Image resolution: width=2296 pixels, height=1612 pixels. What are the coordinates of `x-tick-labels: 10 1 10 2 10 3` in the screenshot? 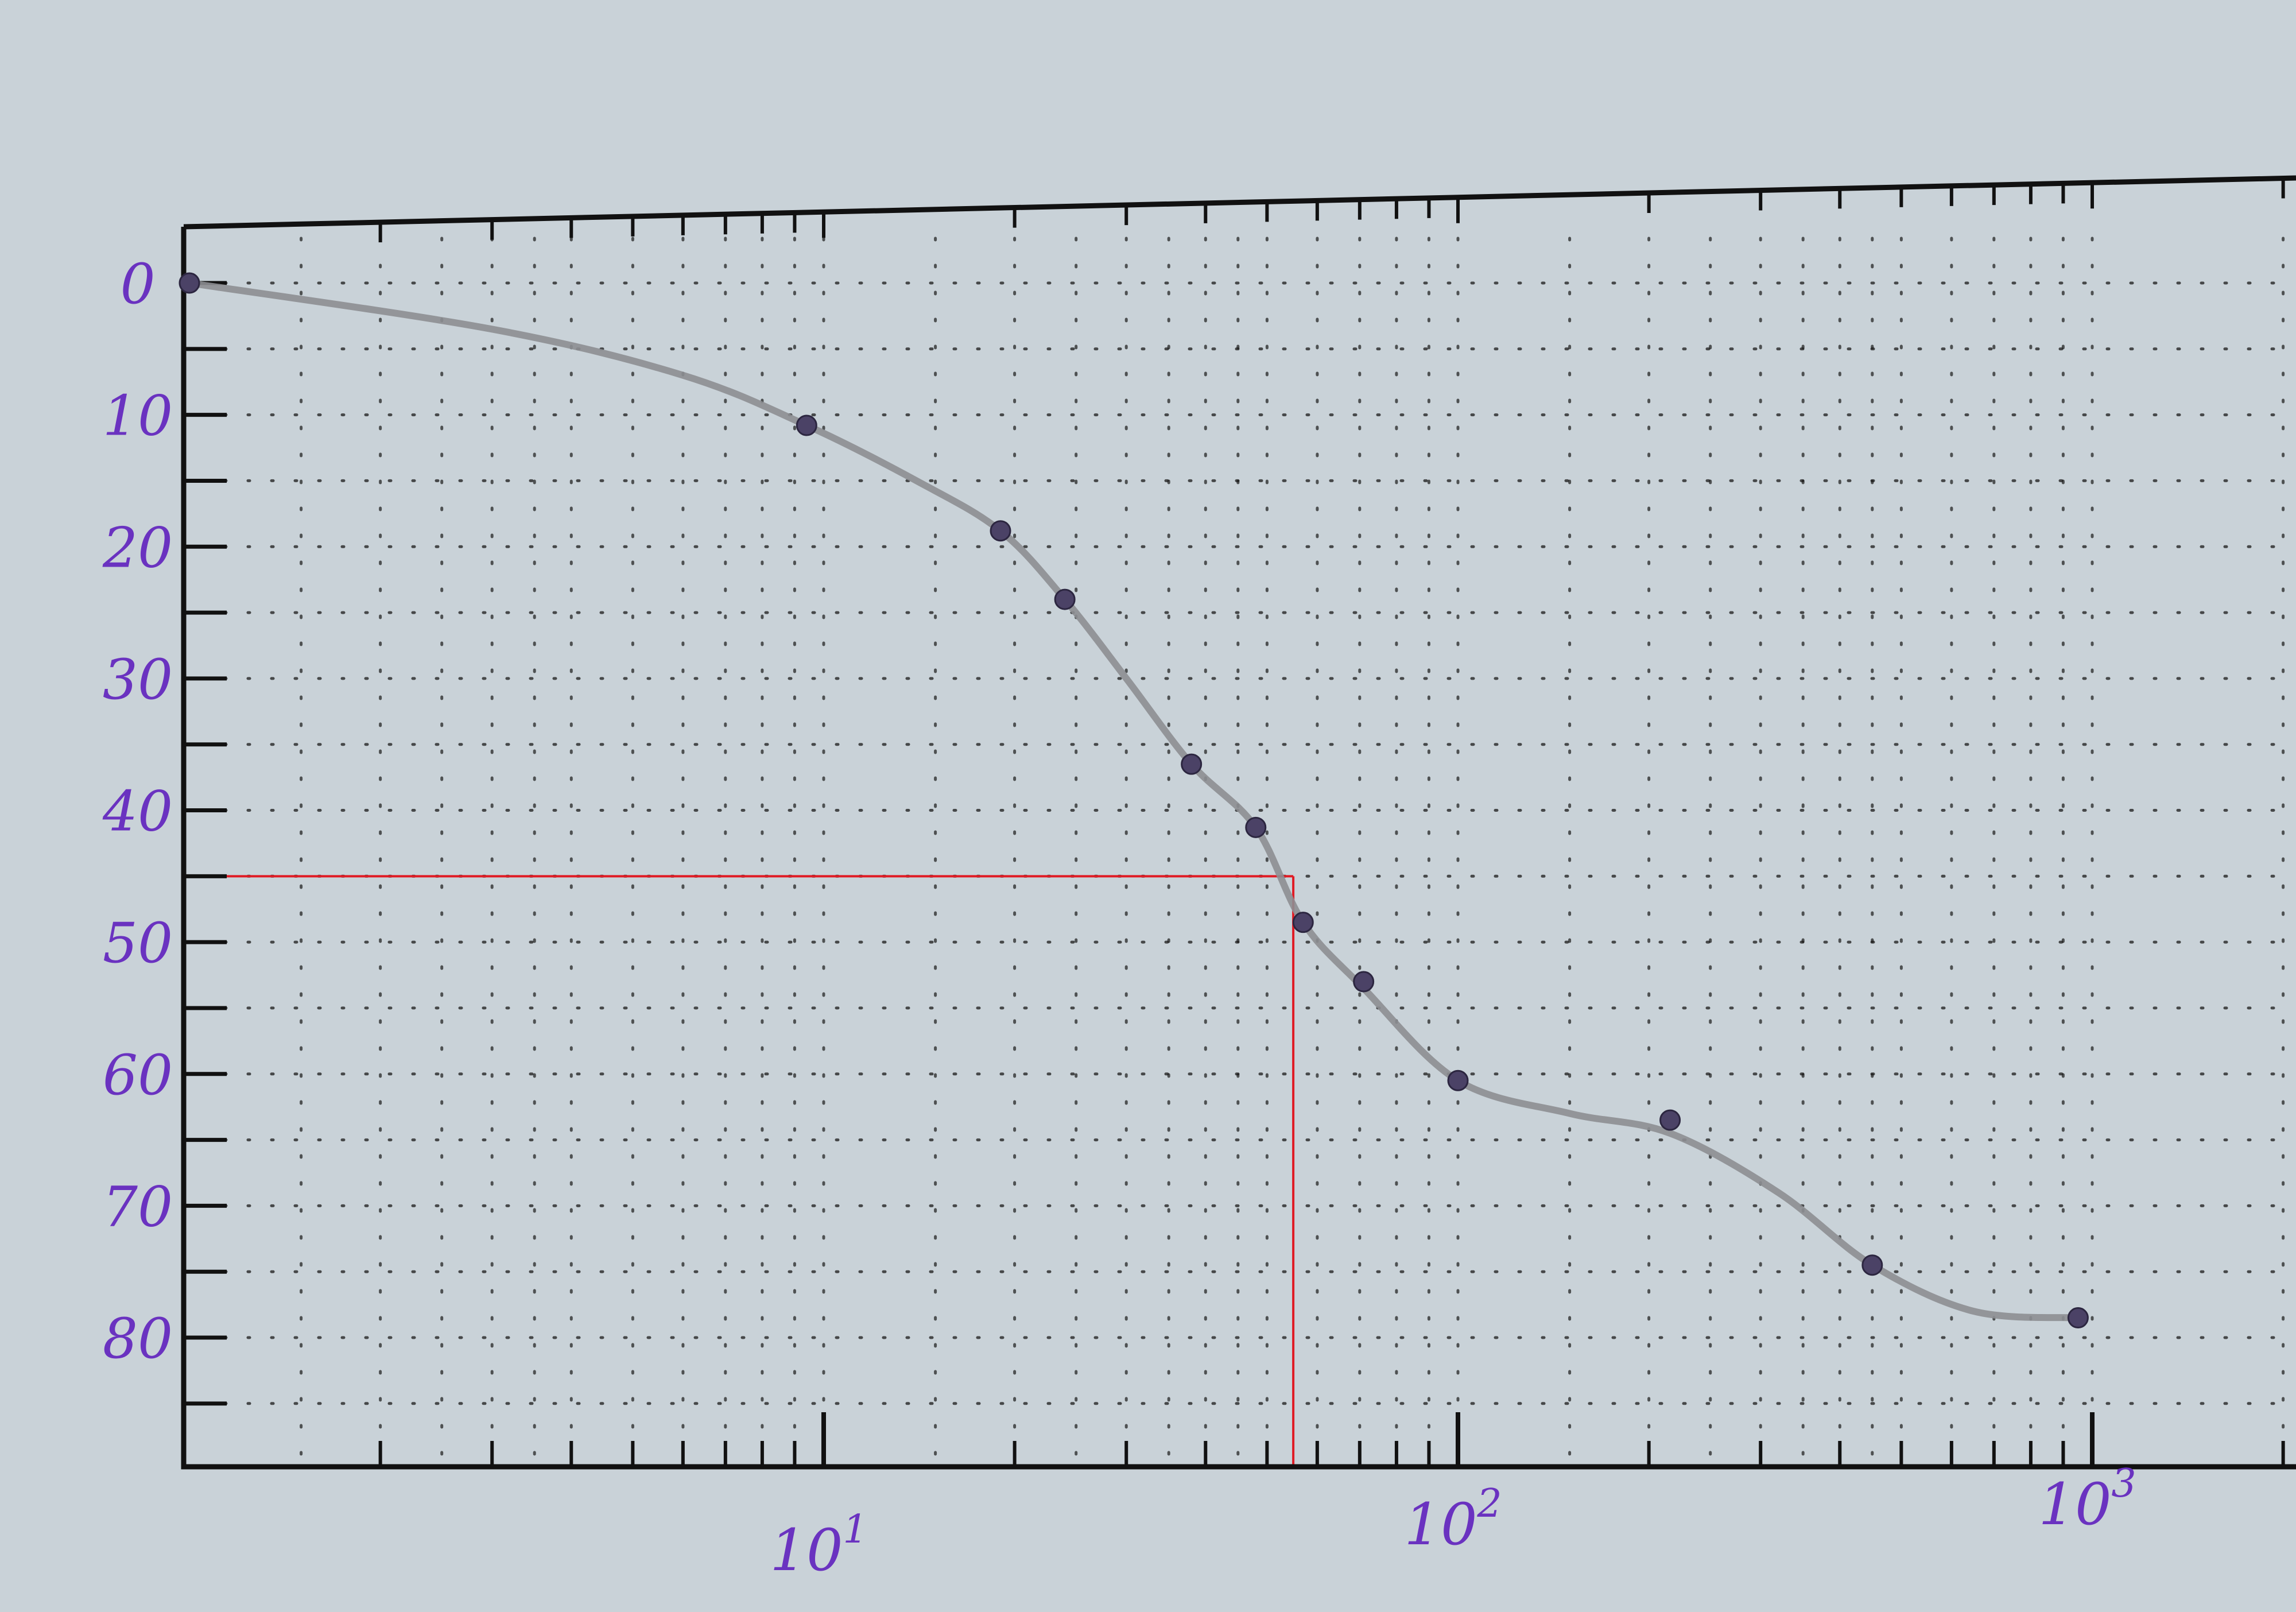 It's located at (1453, 1522).